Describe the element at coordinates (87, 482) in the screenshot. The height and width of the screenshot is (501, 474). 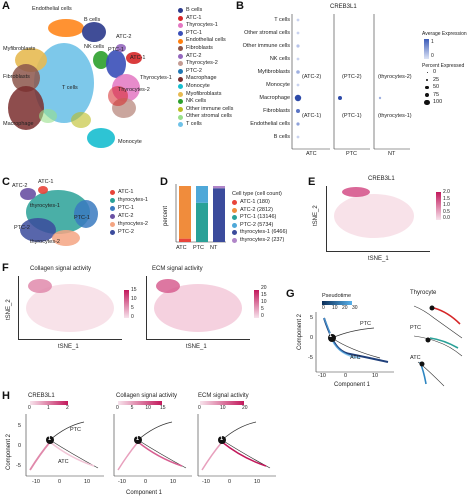
I see `h1-xtick-10: 10` at that location.